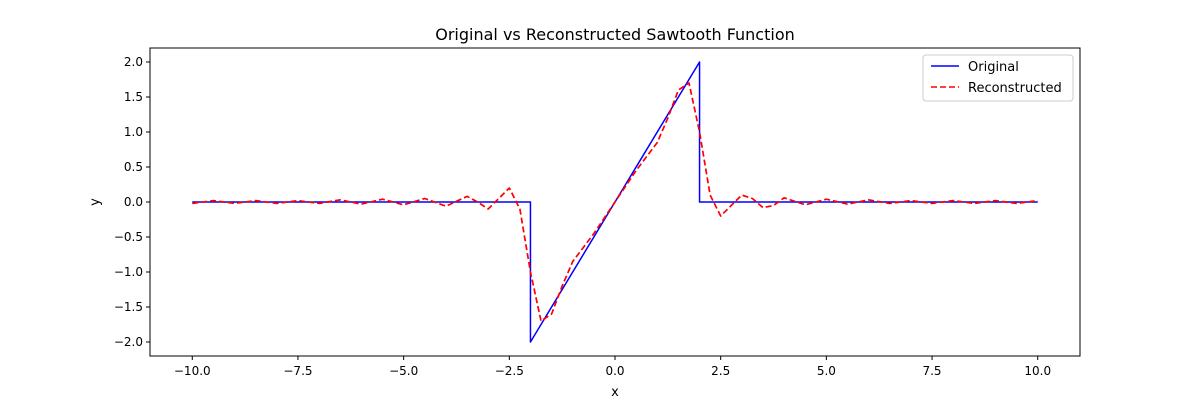  What do you see at coordinates (133, 62) in the screenshot?
I see `y-tick-label: 2.0` at bounding box center [133, 62].